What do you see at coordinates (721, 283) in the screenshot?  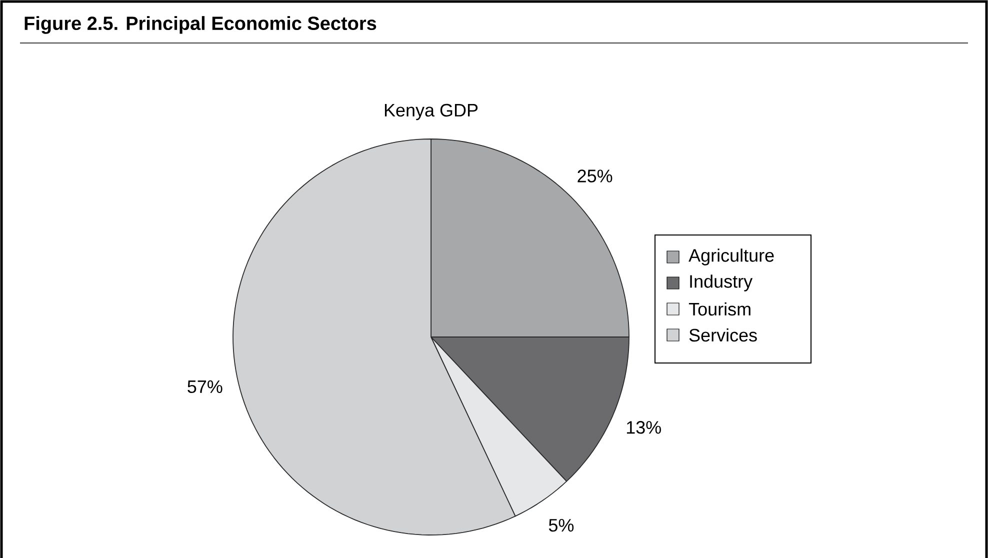 I see `legend-label: Industry` at bounding box center [721, 283].